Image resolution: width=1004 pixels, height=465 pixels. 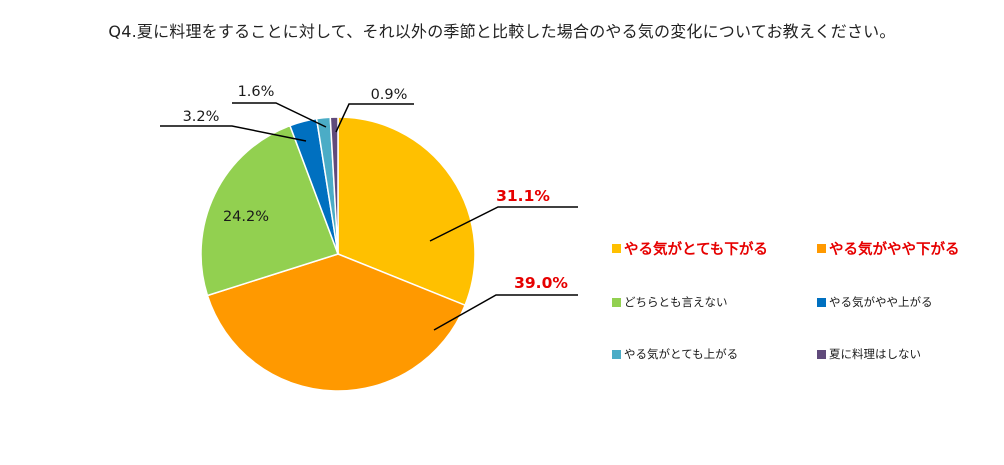 I want to click on legend-item-6: 夏に料理はしない, so click(x=869, y=354).